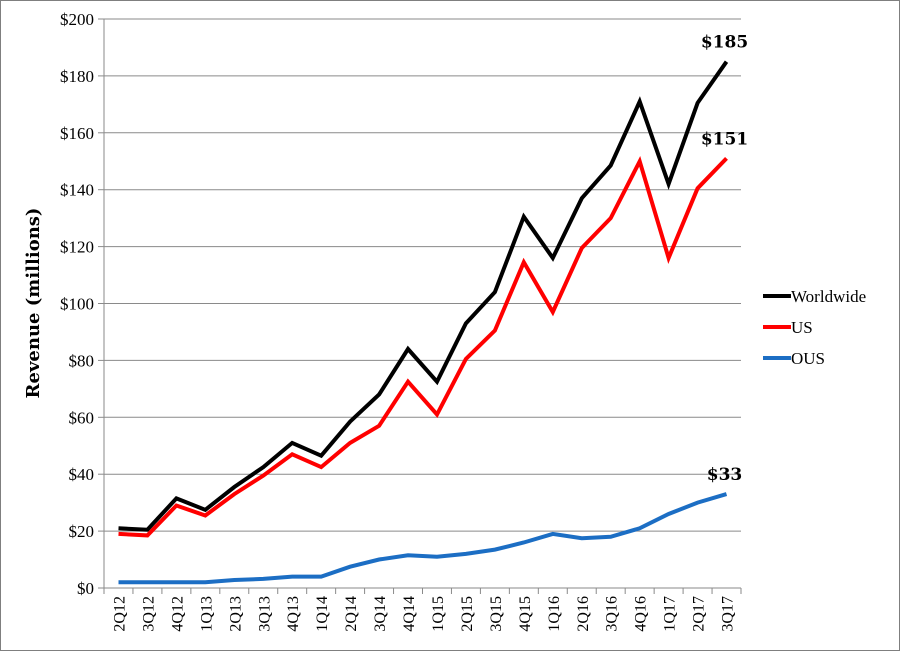 The height and width of the screenshot is (651, 900). What do you see at coordinates (82, 531) in the screenshot?
I see `y-tick-label: $20` at bounding box center [82, 531].